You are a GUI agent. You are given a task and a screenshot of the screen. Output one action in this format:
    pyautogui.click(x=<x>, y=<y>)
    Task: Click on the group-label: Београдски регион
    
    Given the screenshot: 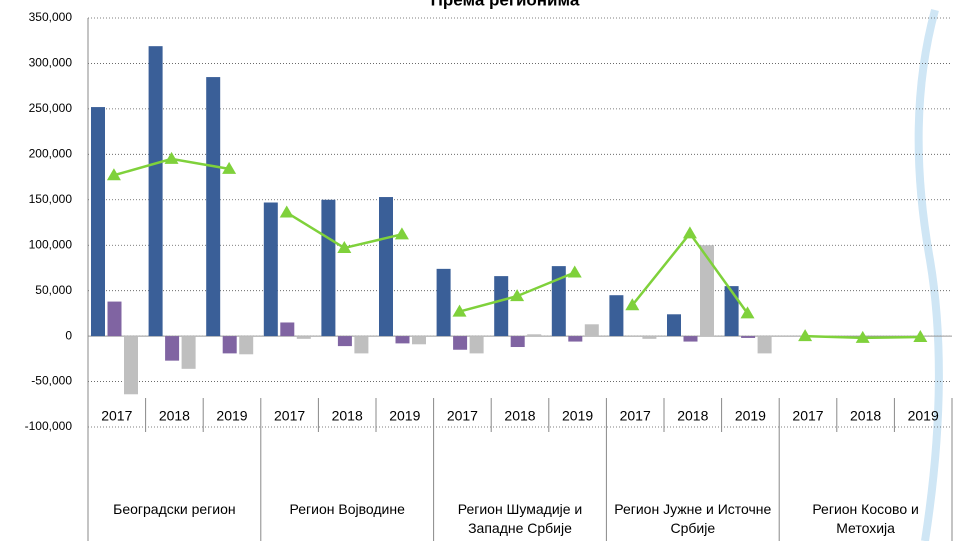 What is the action you would take?
    pyautogui.click(x=174, y=509)
    